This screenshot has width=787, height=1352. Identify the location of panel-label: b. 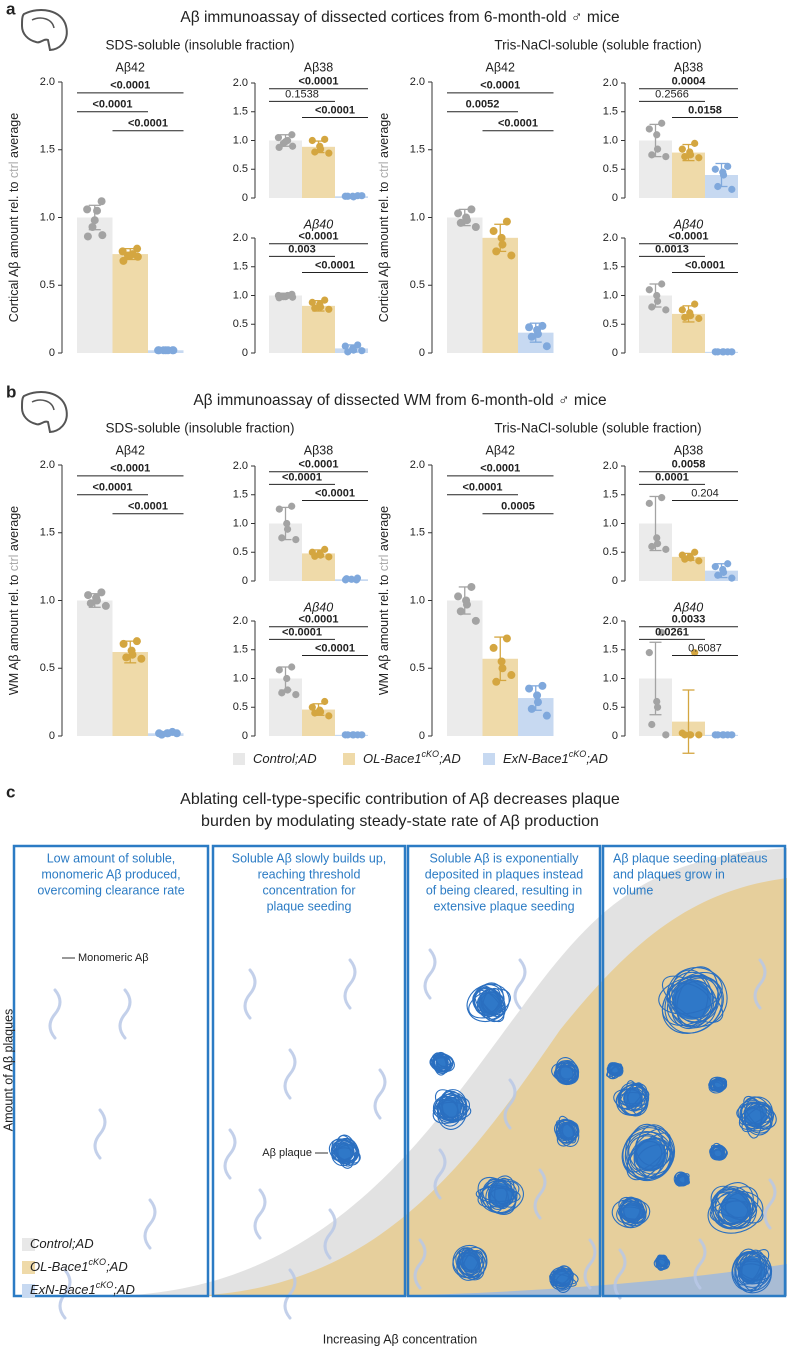
(11, 391).